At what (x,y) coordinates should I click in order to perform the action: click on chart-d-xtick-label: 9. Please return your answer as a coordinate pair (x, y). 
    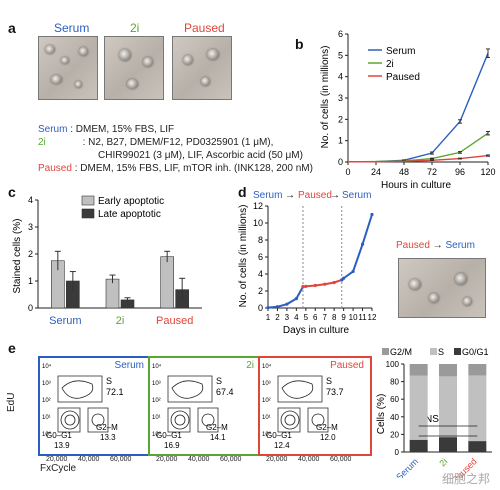
    Looking at the image, I should click on (343, 317).